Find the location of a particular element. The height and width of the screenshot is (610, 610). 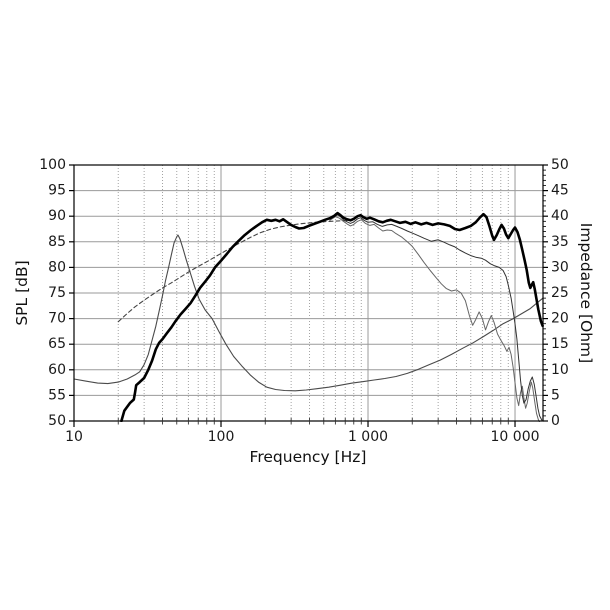

y-axis-label-left: SPL [dB] is located at coordinates (22, 293).